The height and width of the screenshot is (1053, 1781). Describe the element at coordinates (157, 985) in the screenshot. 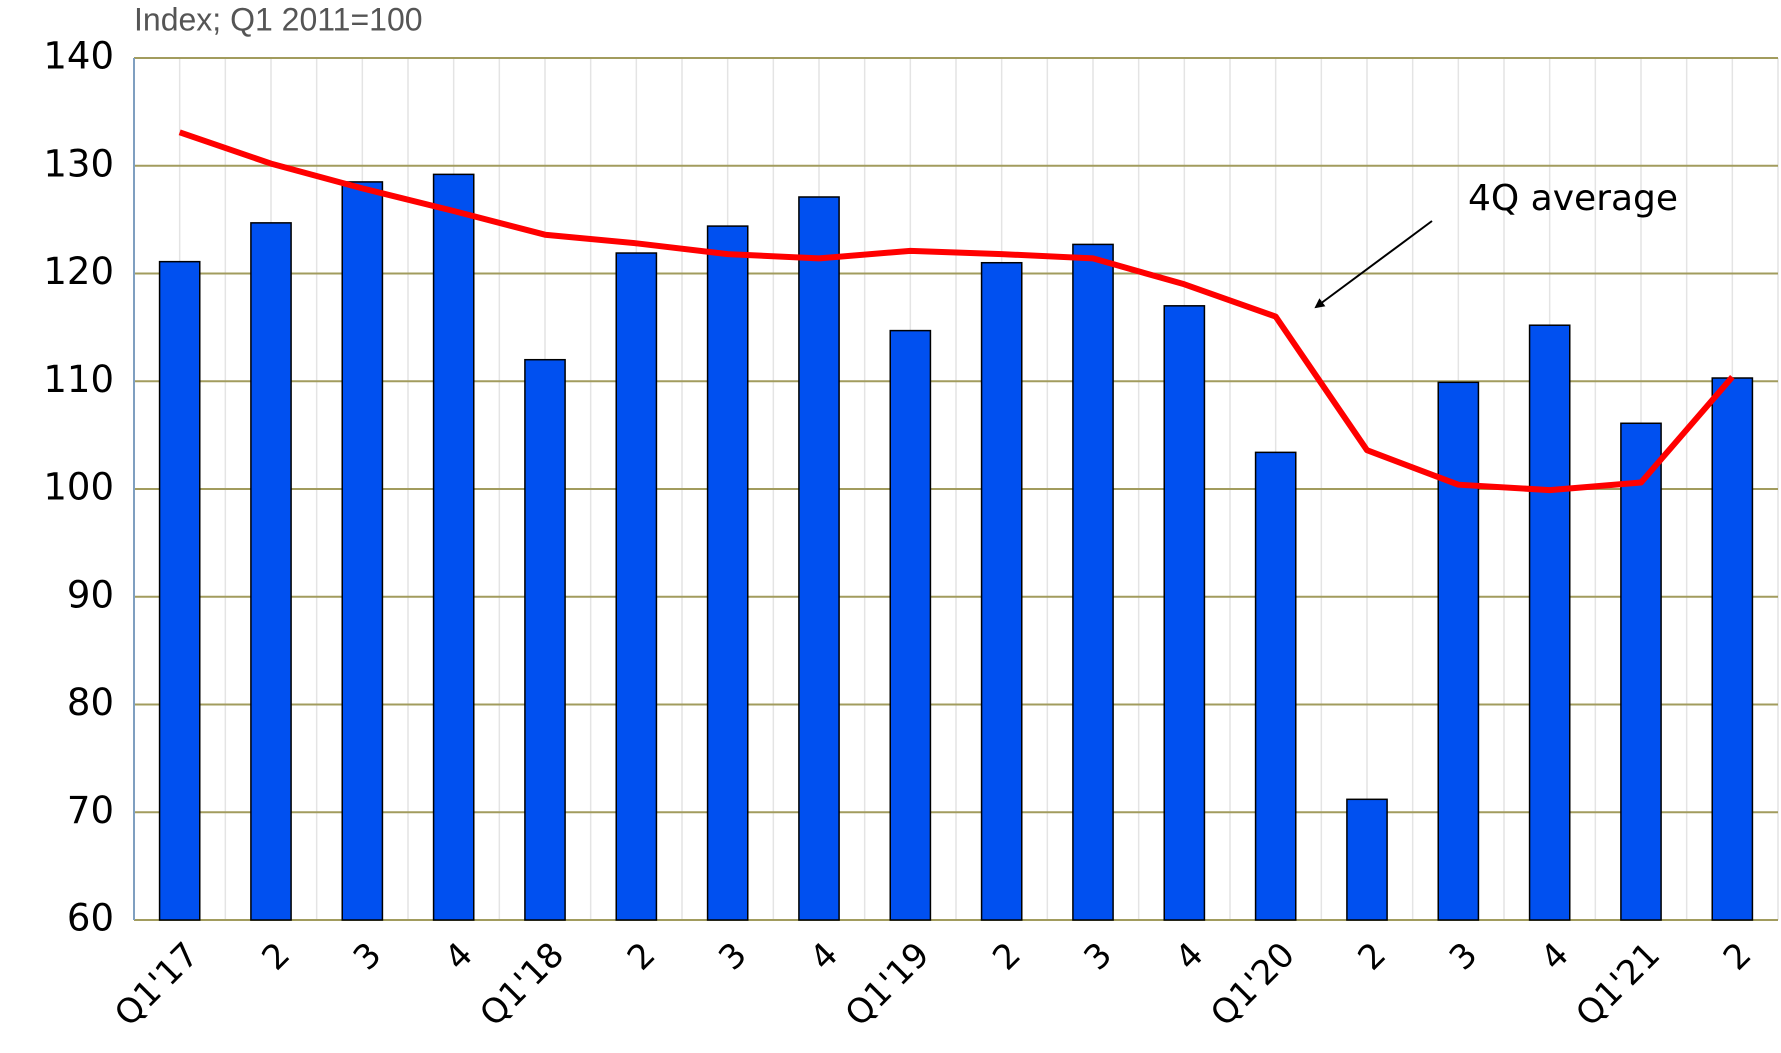

I see `x-tick-label: Q1'17` at that location.